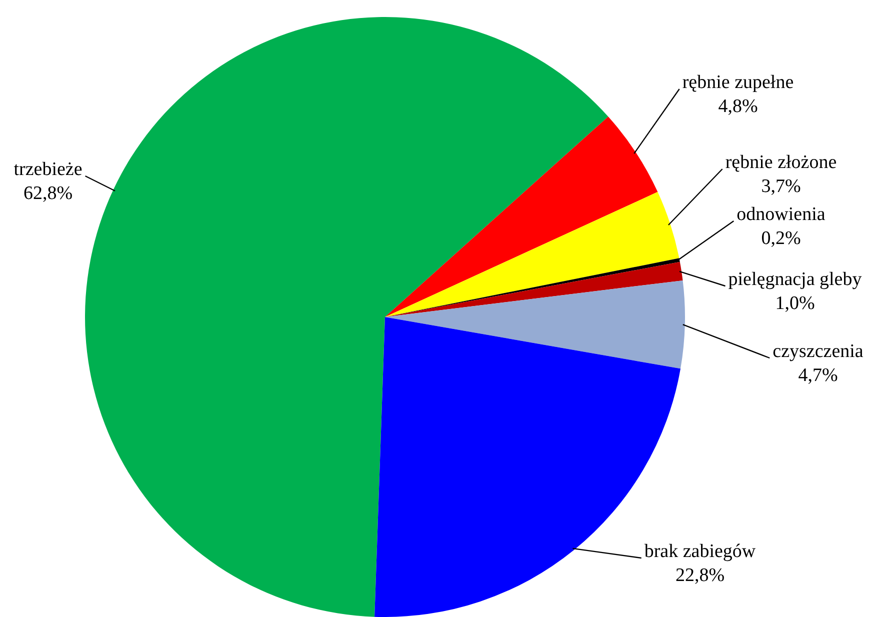 Image resolution: width=891 pixels, height=617 pixels. What do you see at coordinates (795, 279) in the screenshot?
I see `slice-label: pielęgnacja gleby` at bounding box center [795, 279].